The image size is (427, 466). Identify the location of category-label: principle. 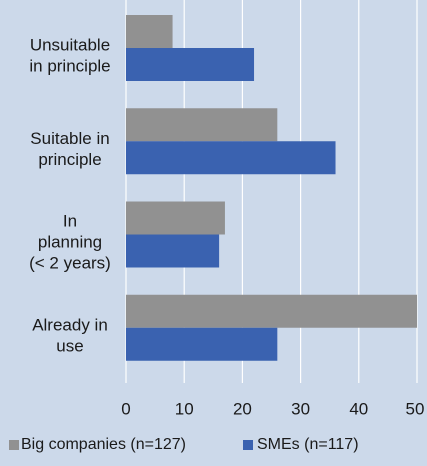
(69, 159).